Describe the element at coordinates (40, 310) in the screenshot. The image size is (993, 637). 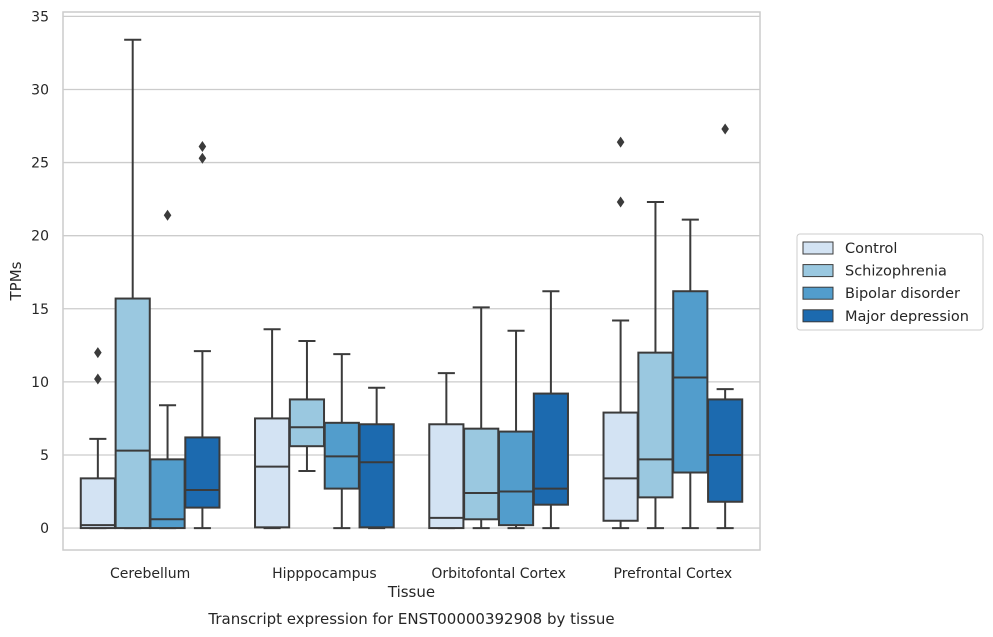
I see `y-tick-label: 15` at that location.